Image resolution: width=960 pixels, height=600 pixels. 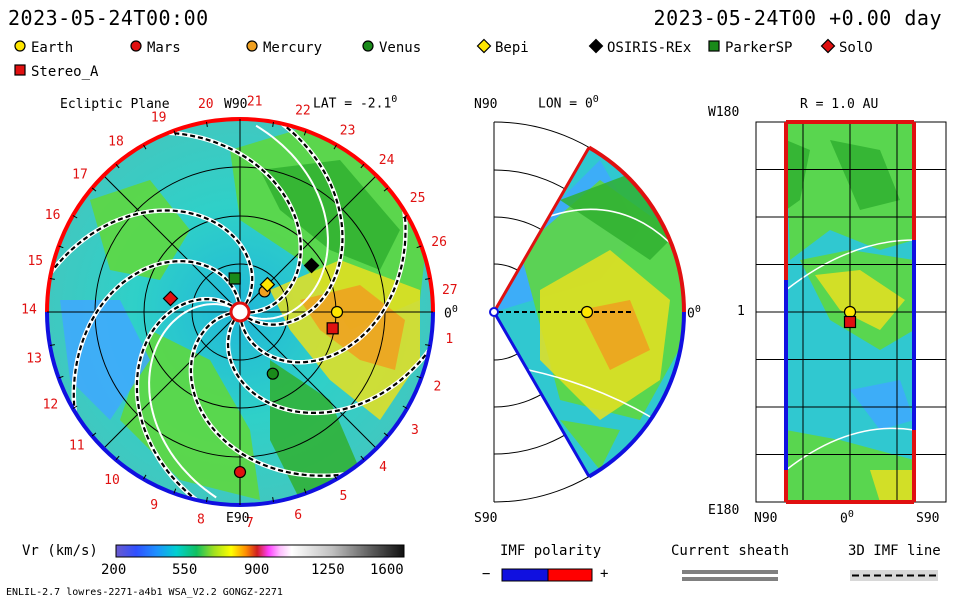 What do you see at coordinates (437, 387) in the screenshot?
I see `longitude-label-2: 2` at bounding box center [437, 387].